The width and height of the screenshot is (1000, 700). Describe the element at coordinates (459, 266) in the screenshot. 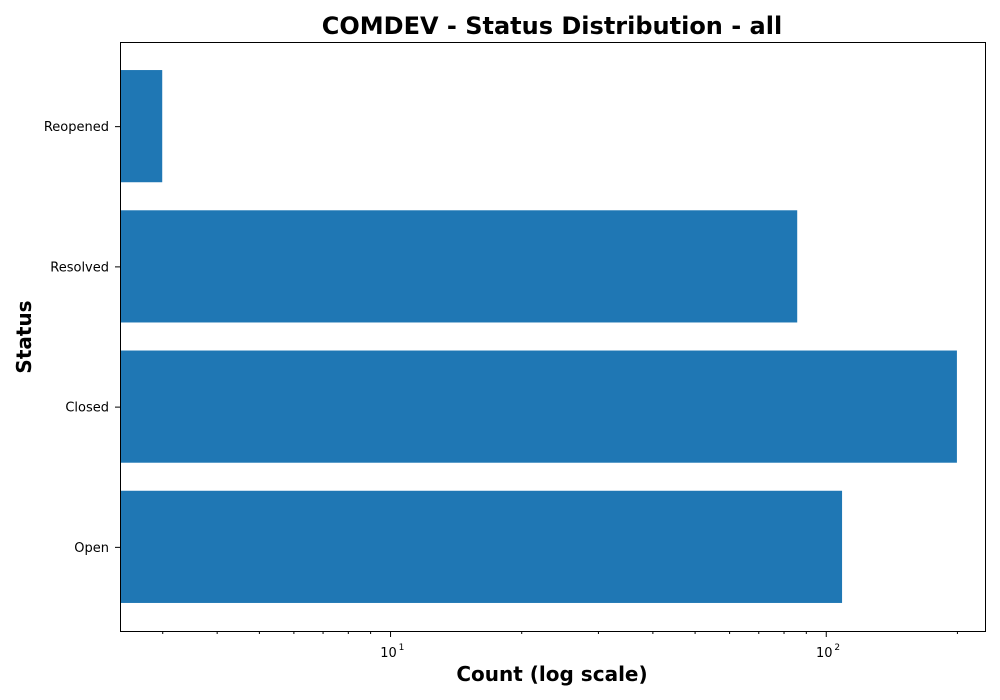

I see `bar-resolved` at that location.